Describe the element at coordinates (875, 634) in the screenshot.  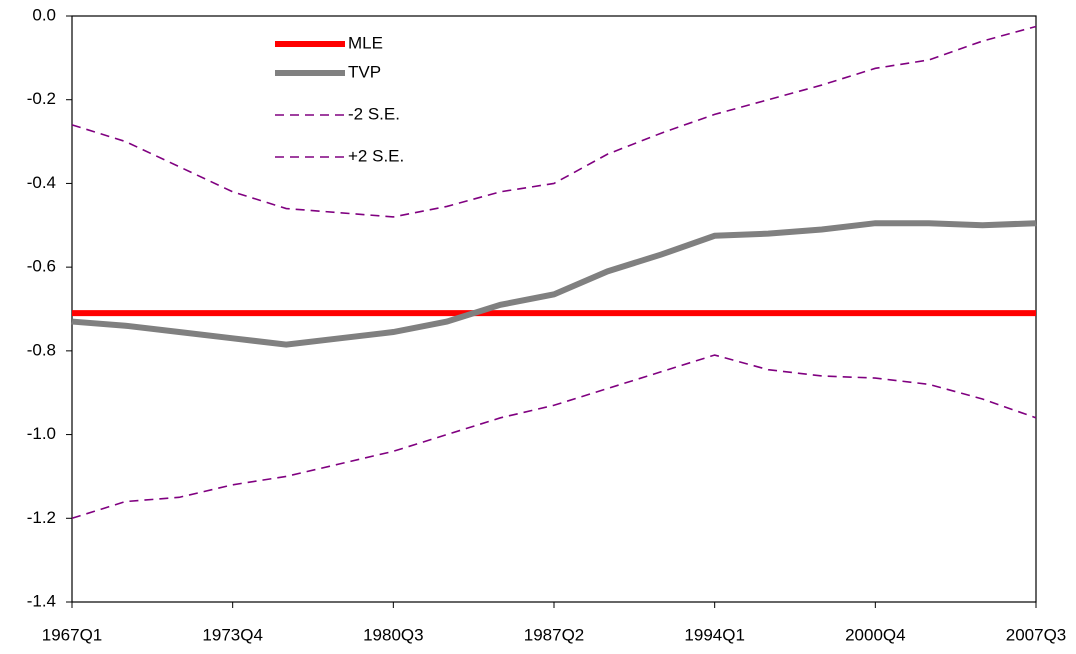
I see `x-tick-label: 2000Q4` at that location.